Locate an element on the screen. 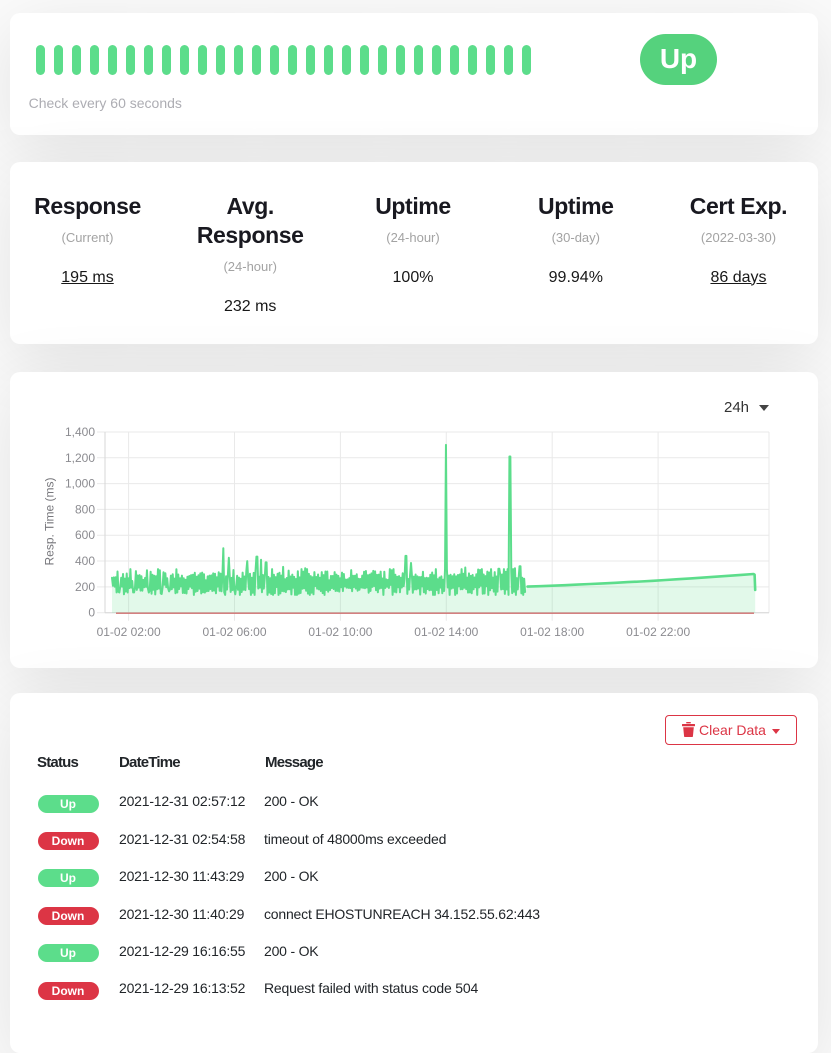  svg-text: 01-02 14:00 is located at coordinates (446, 632).